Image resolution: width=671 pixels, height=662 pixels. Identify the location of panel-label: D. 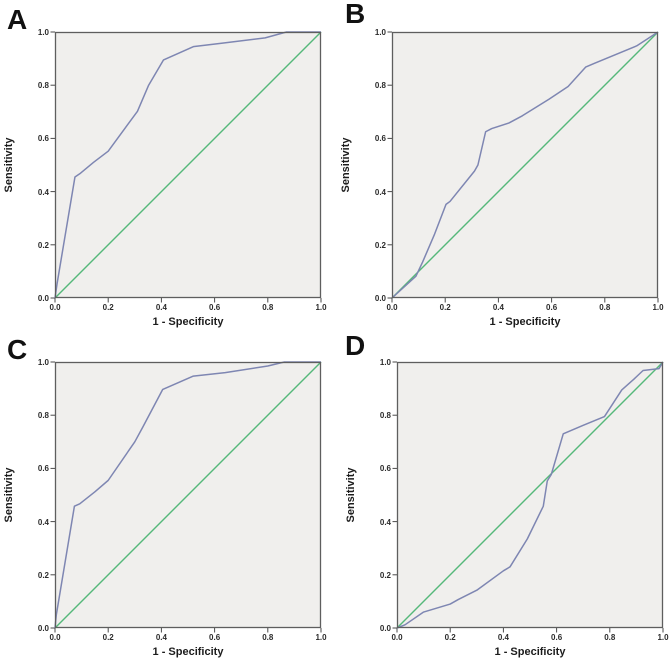
(355, 345).